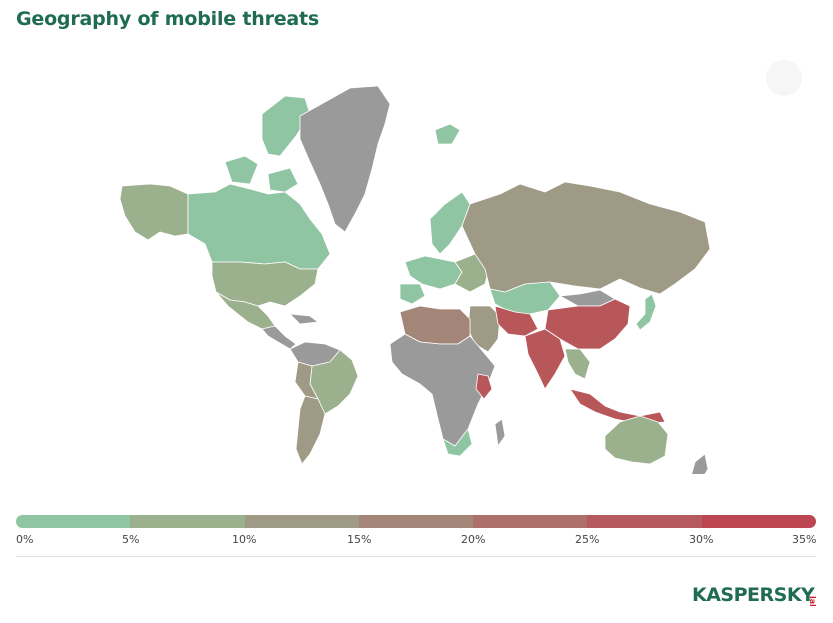 The width and height of the screenshot is (833, 623). What do you see at coordinates (244, 539) in the screenshot?
I see `legend-tick: 10%` at bounding box center [244, 539].